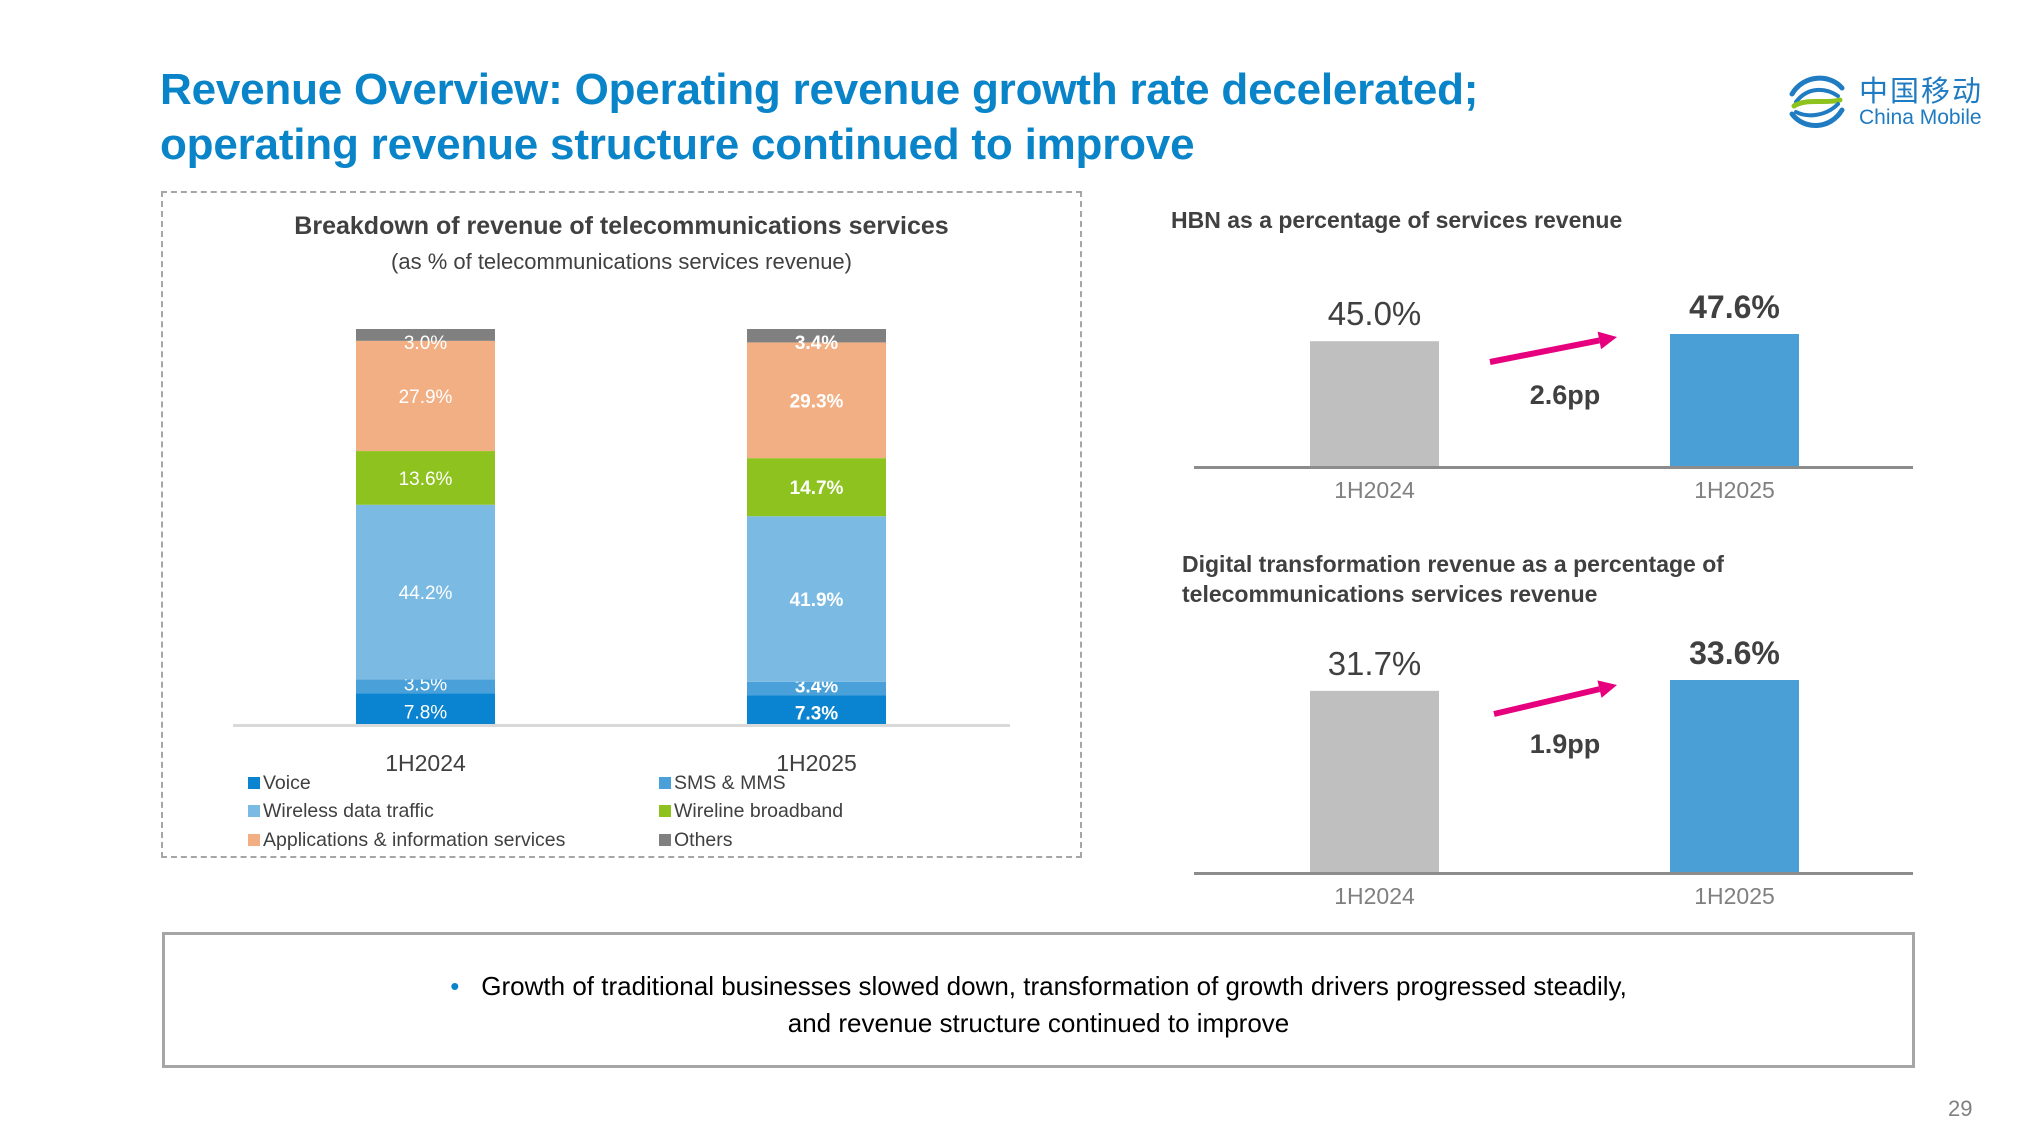  Describe the element at coordinates (425, 343) in the screenshot. I see `data-label-others-1H2024: 3.0%` at that location.